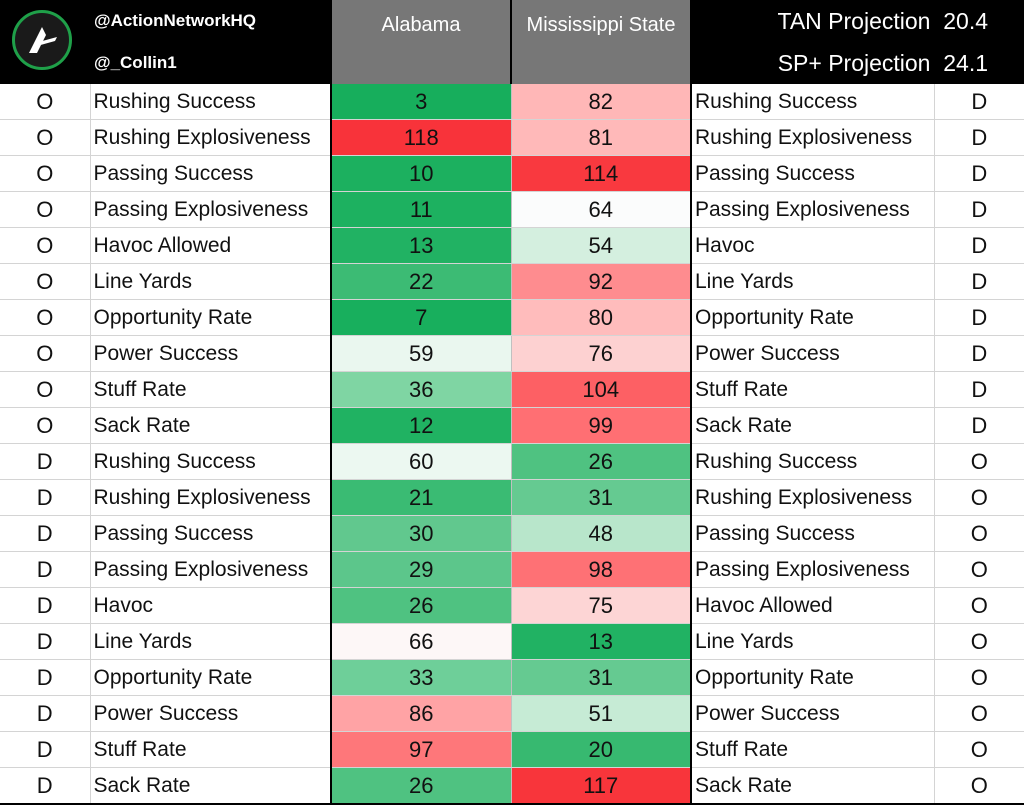 The image size is (1024, 811). What do you see at coordinates (601, 461) in the screenshot?
I see `msu-value-cell: 26` at bounding box center [601, 461].